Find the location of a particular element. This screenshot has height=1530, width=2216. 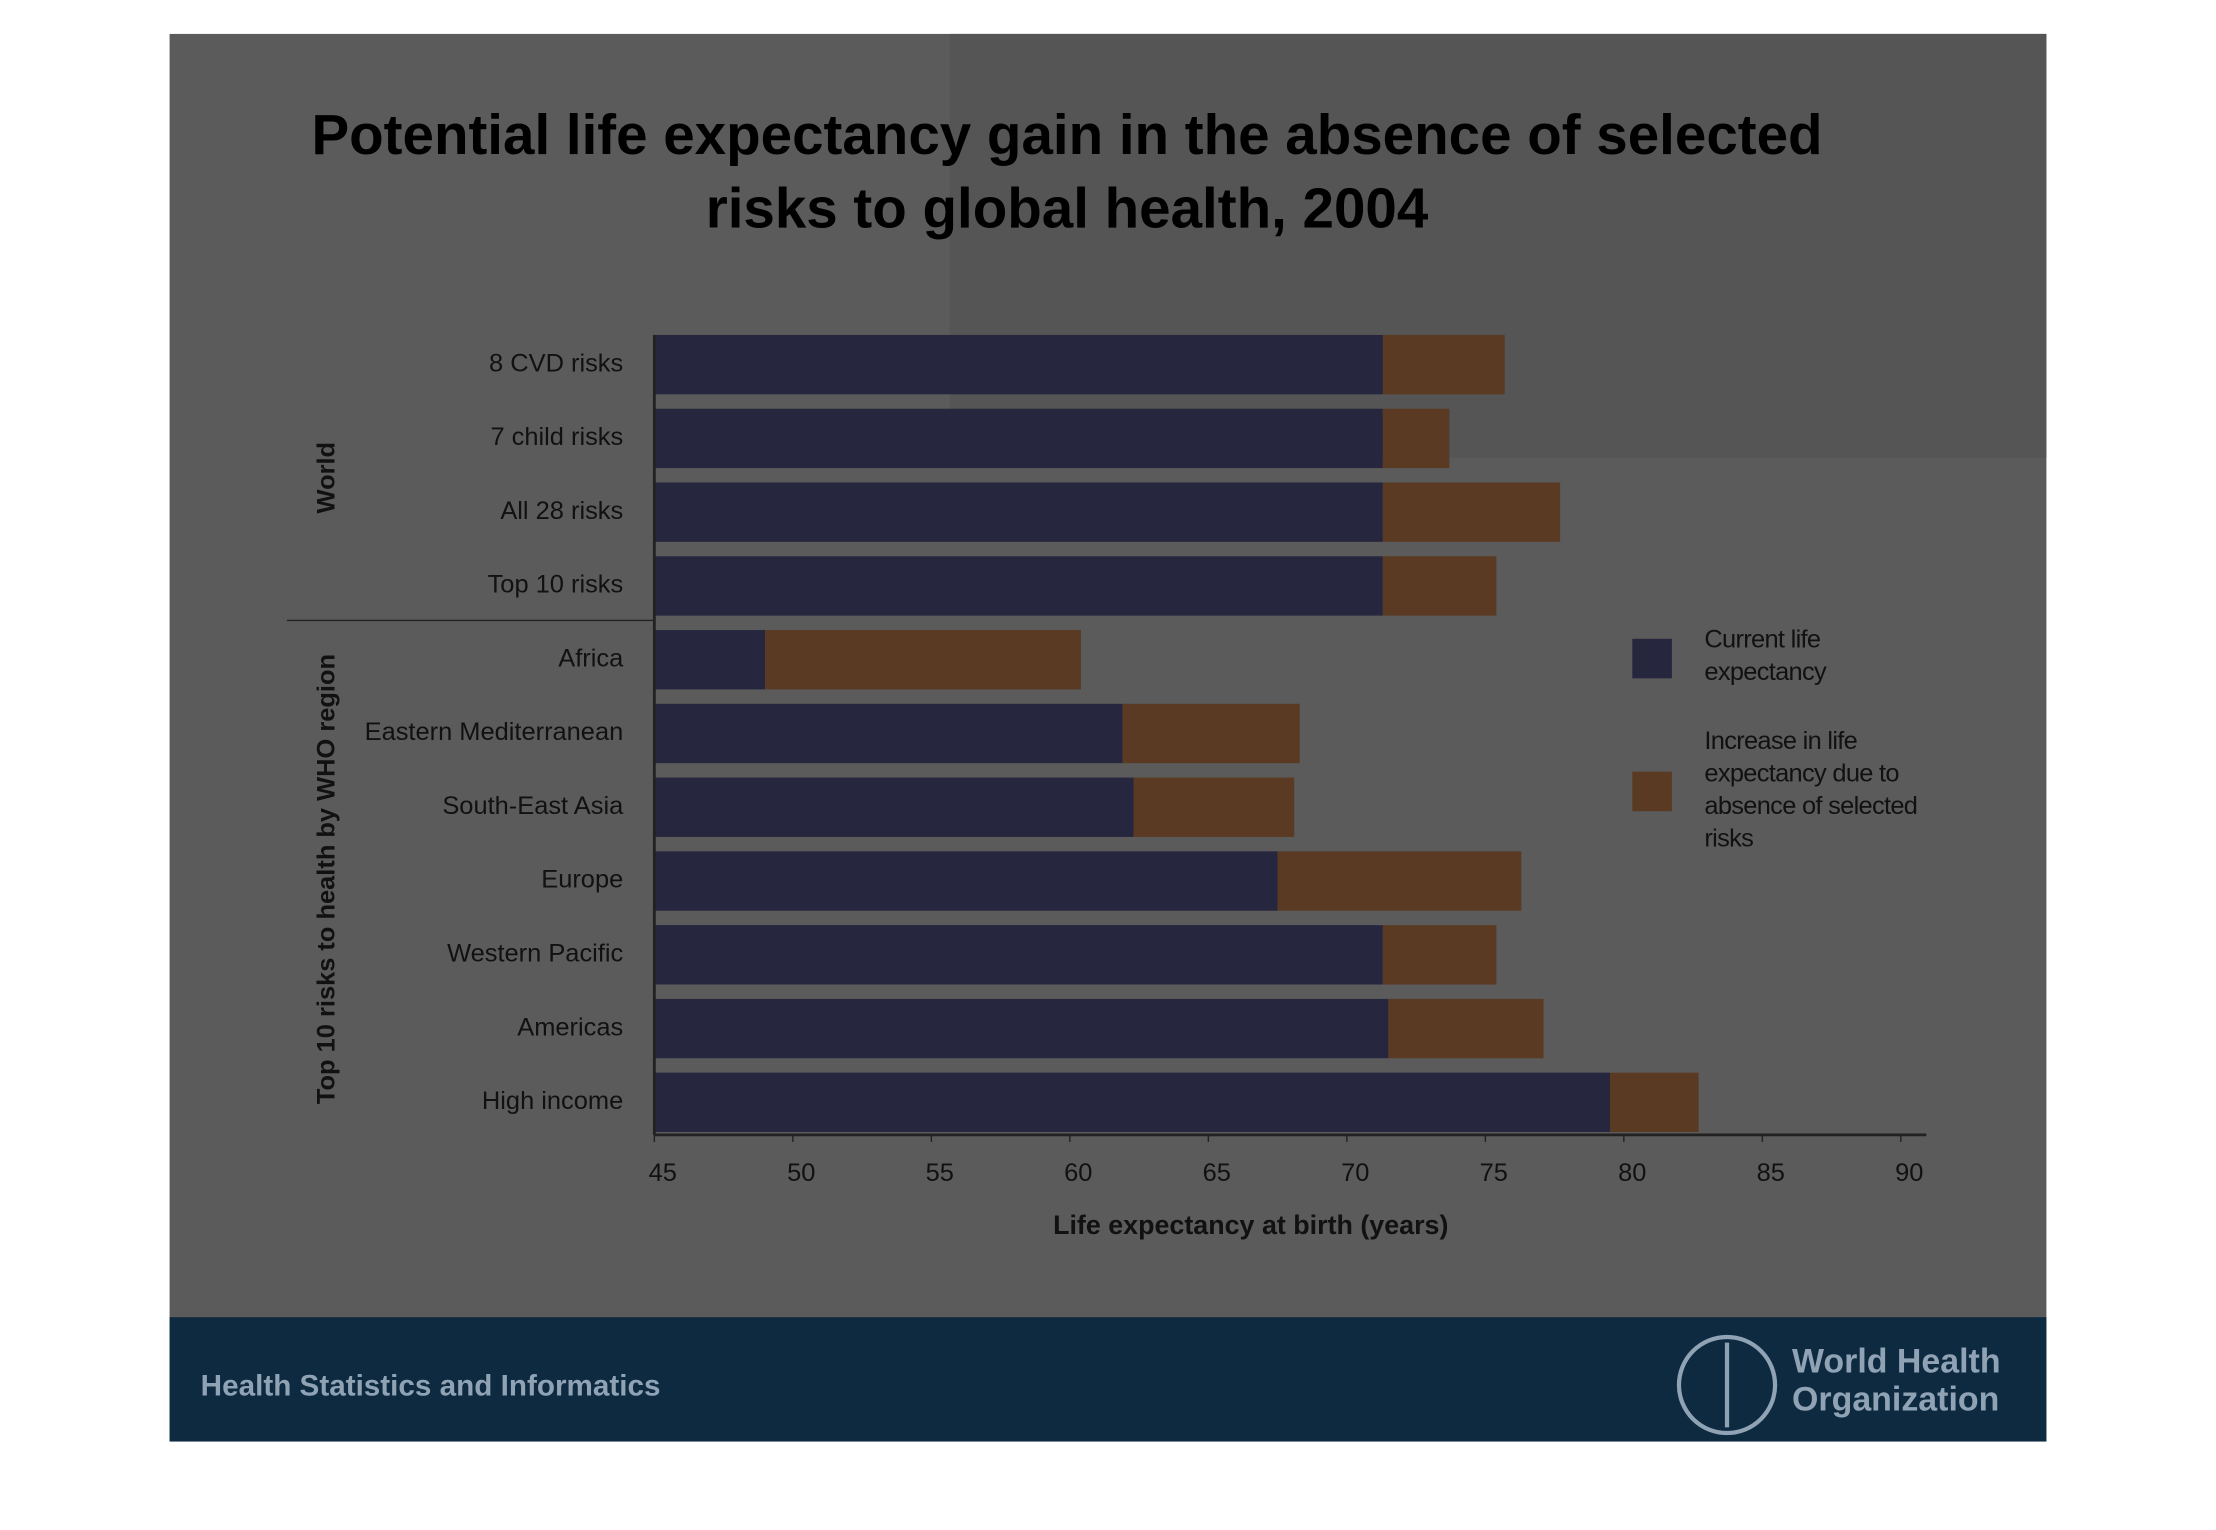

y-tick-label: All 28 risks is located at coordinates (561, 511).